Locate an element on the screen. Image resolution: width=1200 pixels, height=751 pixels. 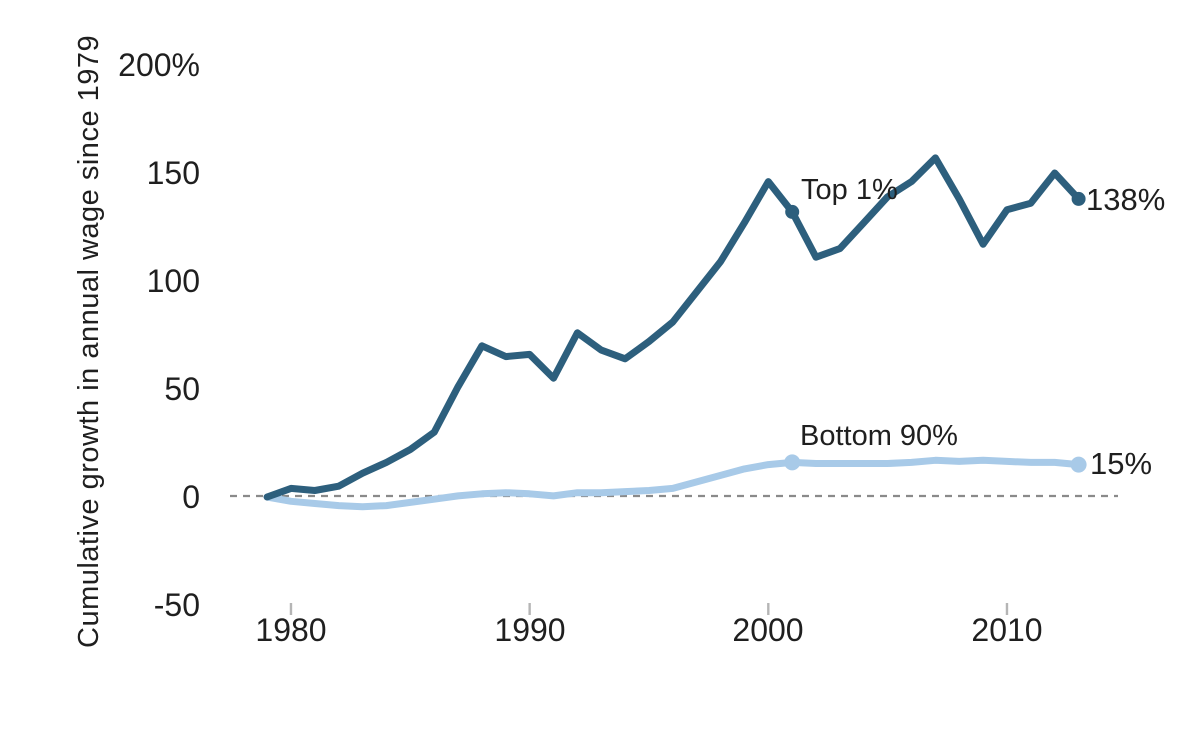
marker-dot-bottom-90--2001 is located at coordinates (792, 462).